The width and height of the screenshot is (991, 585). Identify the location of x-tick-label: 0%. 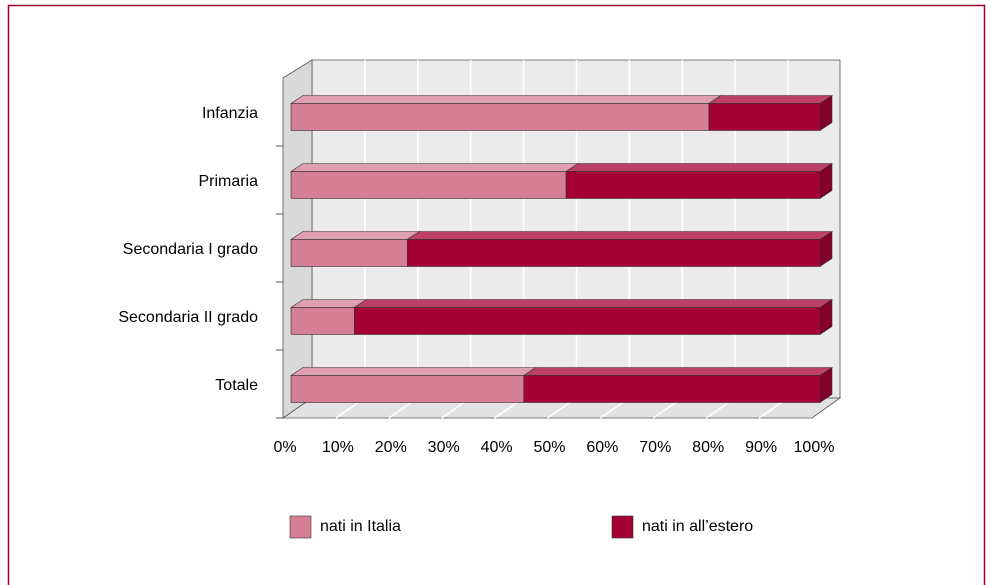
(284, 447).